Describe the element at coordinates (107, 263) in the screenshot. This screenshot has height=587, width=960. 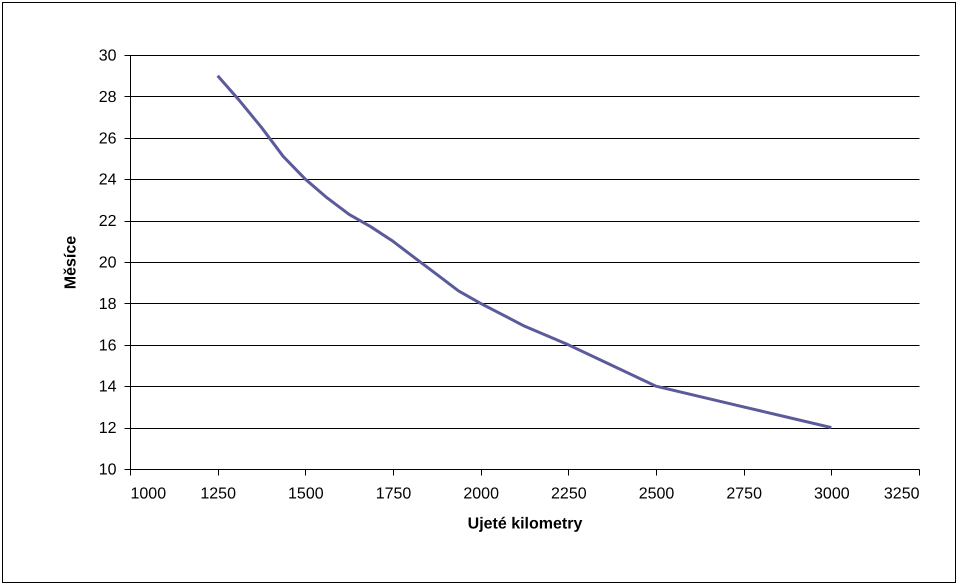
I see `y-tick-label: 20` at that location.